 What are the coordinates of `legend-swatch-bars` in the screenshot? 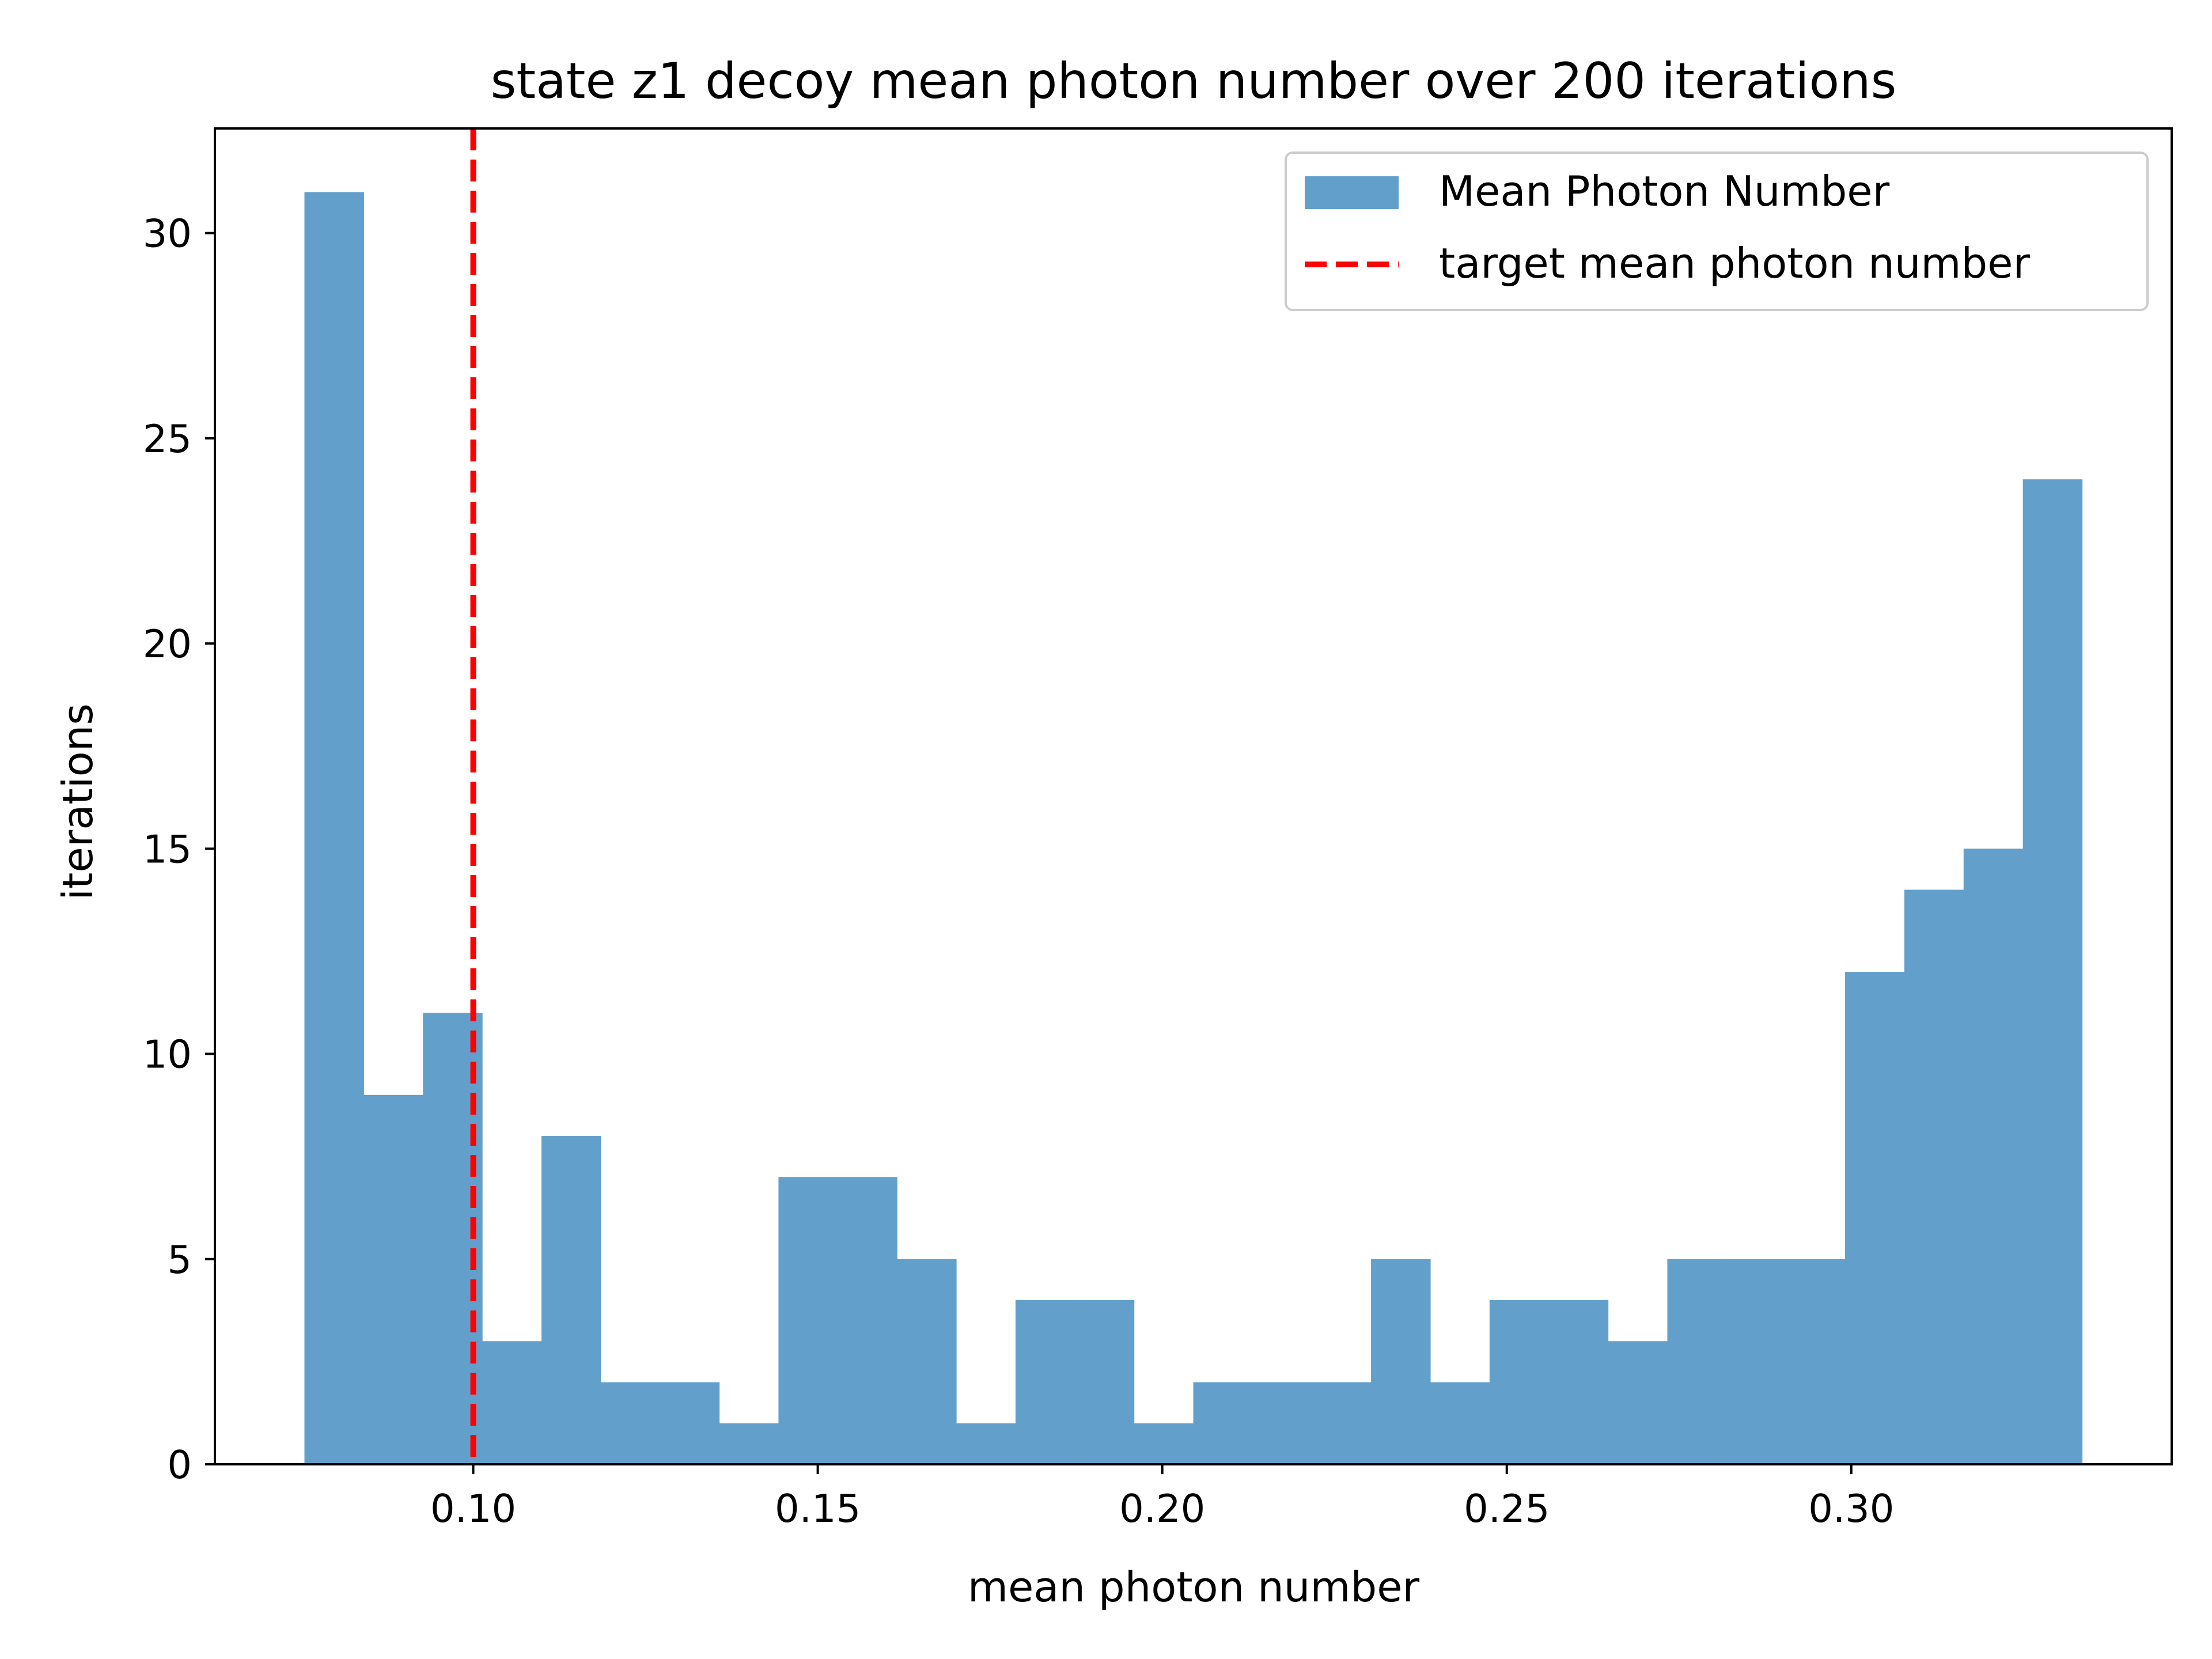 It's located at (1352, 192).